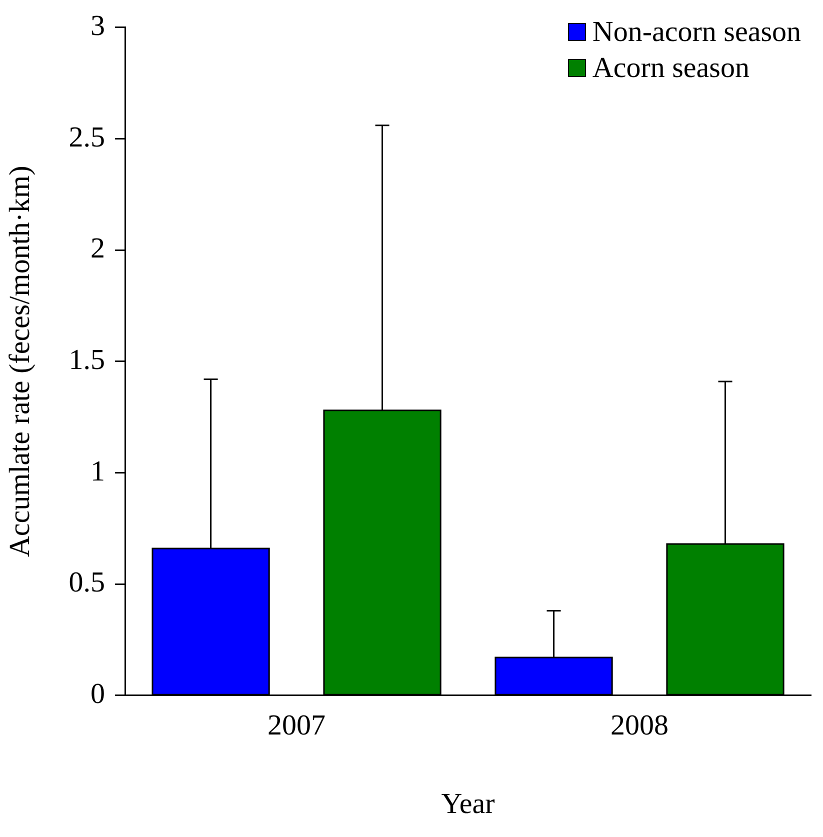 This screenshot has width=823, height=837. Describe the element at coordinates (98, 694) in the screenshot. I see `y-tick-label: 0` at that location.